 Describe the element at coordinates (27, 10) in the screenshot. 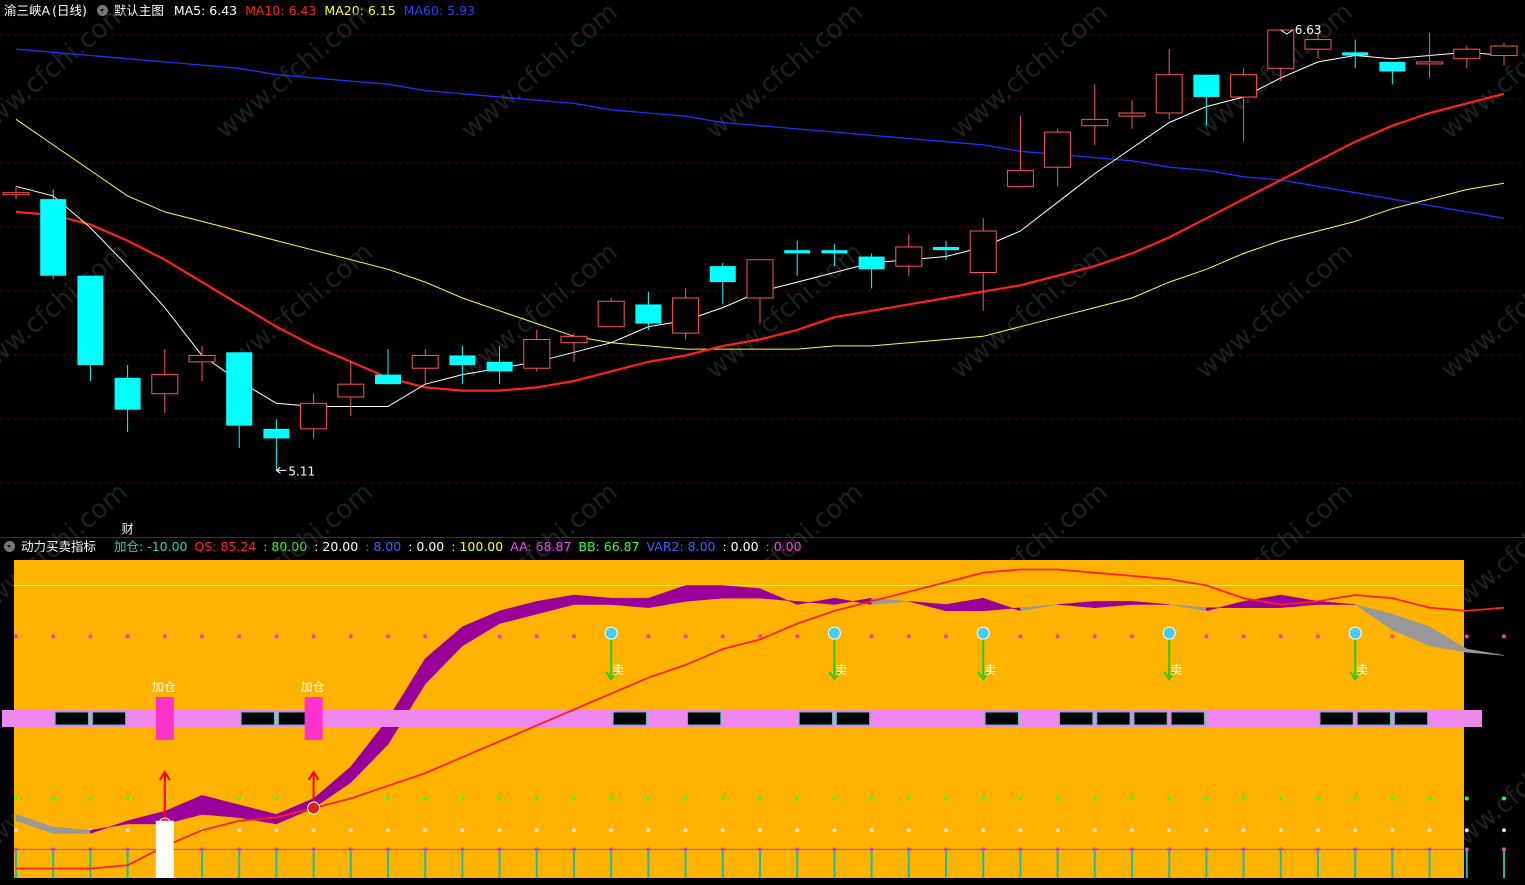

I see `stock-name: 渝三峡A` at that location.